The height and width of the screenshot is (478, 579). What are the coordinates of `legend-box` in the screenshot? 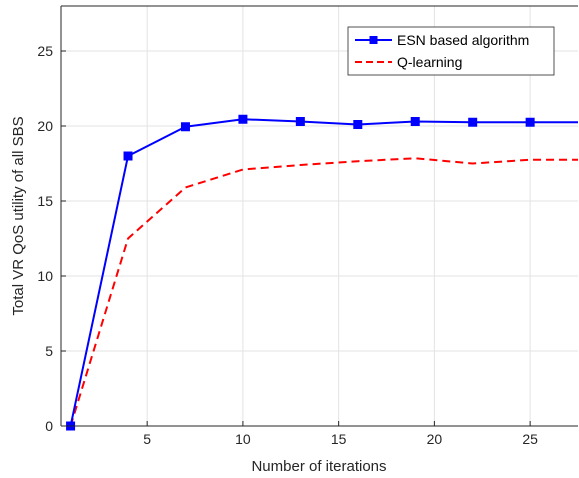 It's located at (451, 51).